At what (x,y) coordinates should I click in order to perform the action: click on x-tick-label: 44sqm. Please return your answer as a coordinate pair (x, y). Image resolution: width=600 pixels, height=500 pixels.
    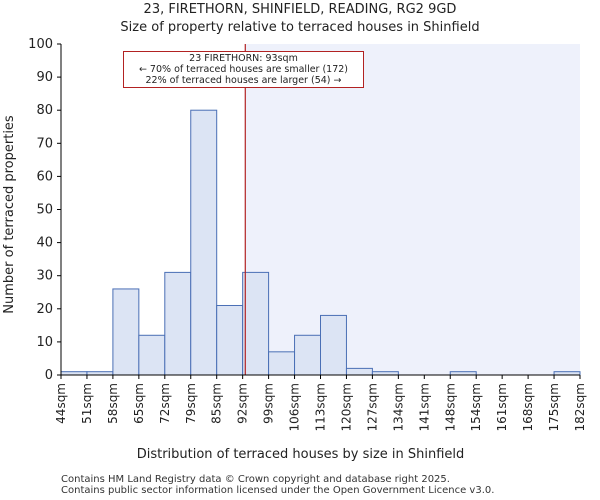
    Looking at the image, I should click on (61, 403).